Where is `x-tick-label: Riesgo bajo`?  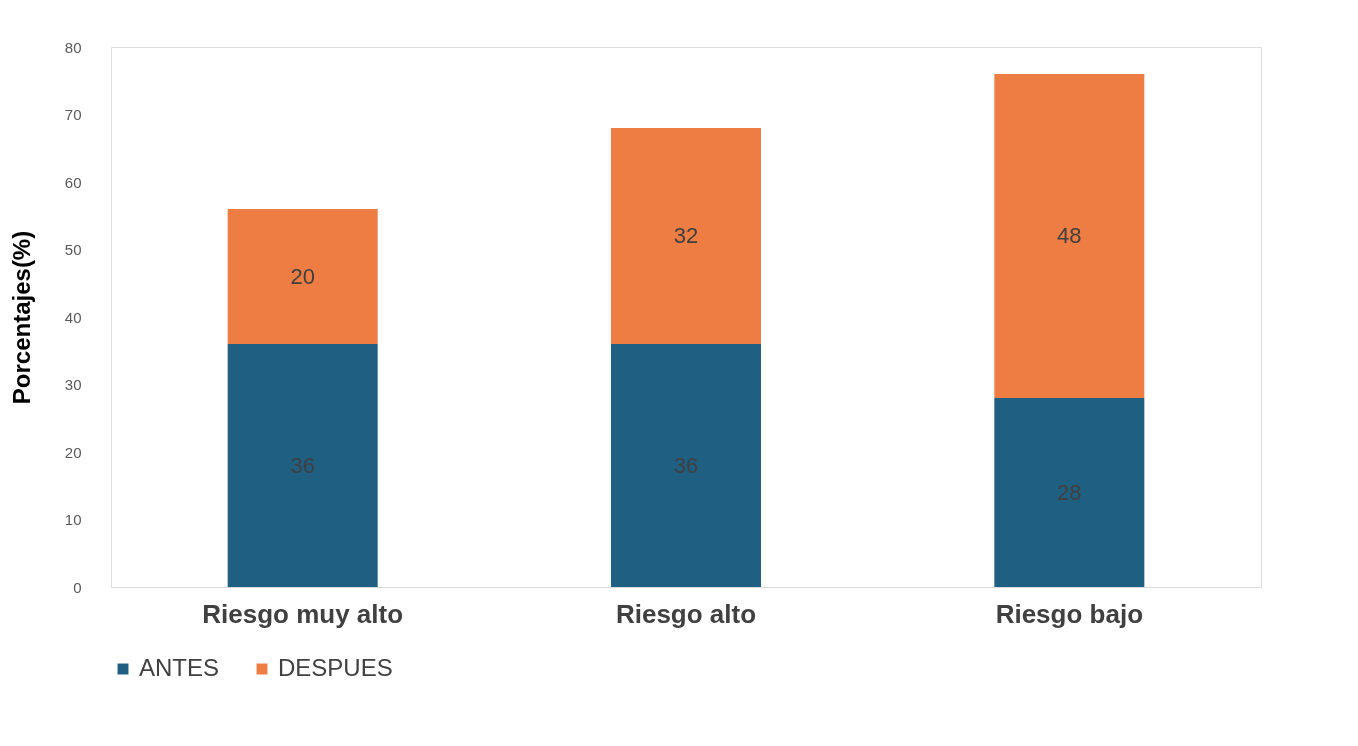 x-tick-label: Riesgo bajo is located at coordinates (1069, 613).